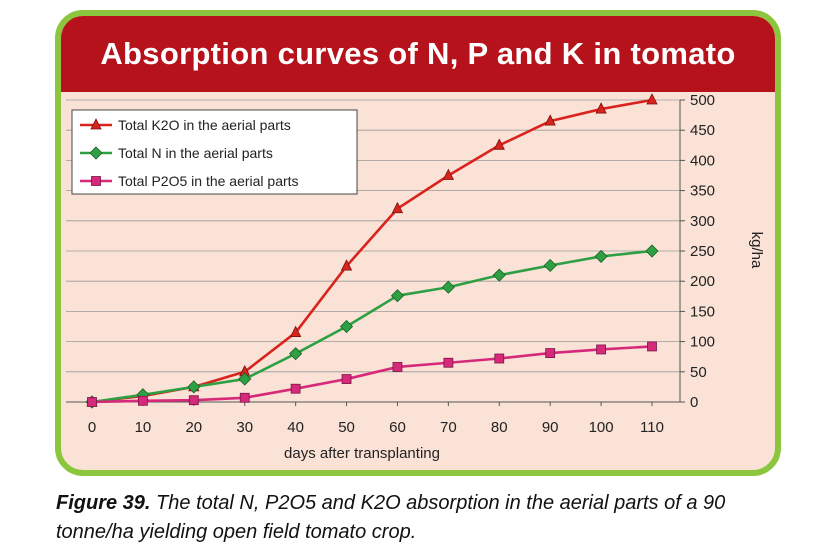 Image resolution: width=820 pixels, height=553 pixels. What do you see at coordinates (397, 207) in the screenshot?
I see `data-point-s0-x60` at bounding box center [397, 207].